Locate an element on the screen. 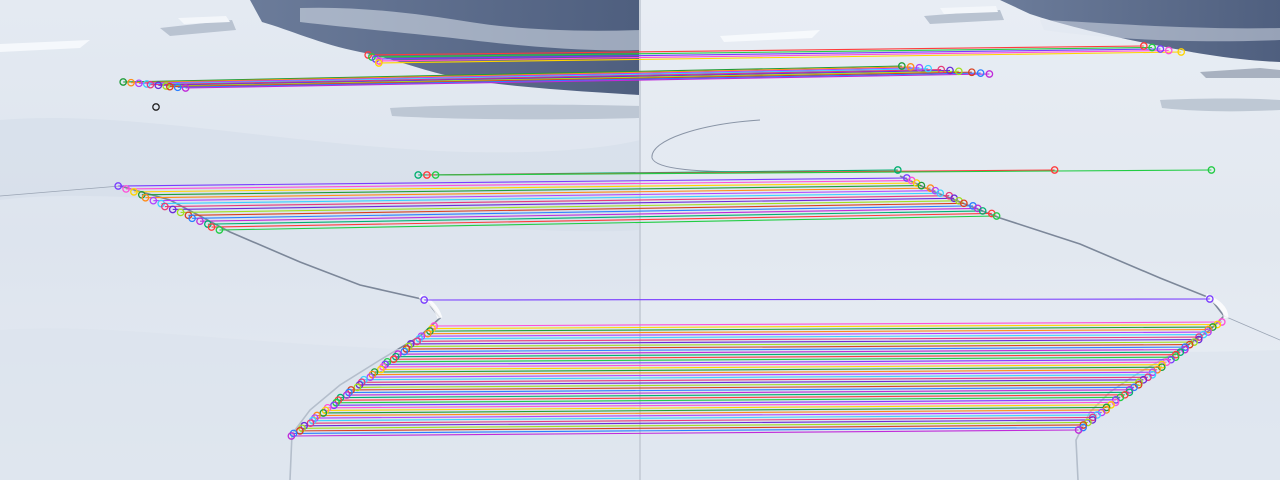 Image resolution: width=1280 pixels, height=480 pixels. image-divider is located at coordinates (640, 240).